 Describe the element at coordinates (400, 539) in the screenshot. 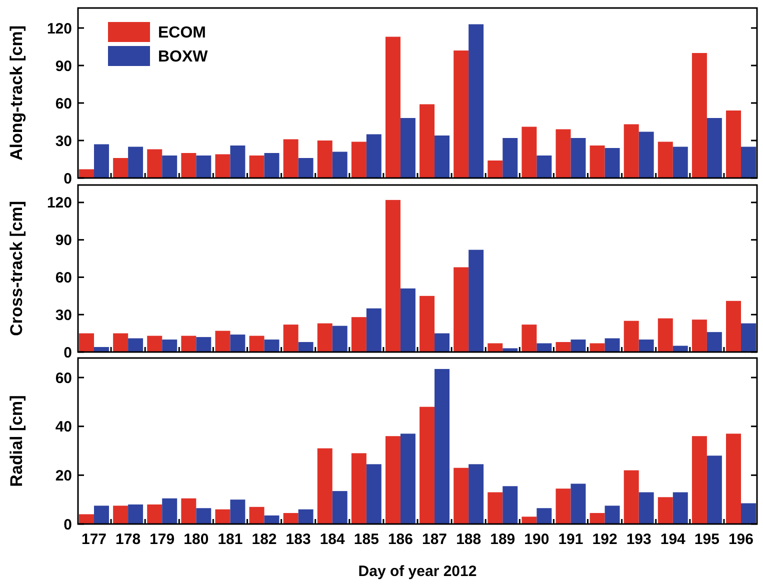

I see `x-tick-label: 186` at that location.